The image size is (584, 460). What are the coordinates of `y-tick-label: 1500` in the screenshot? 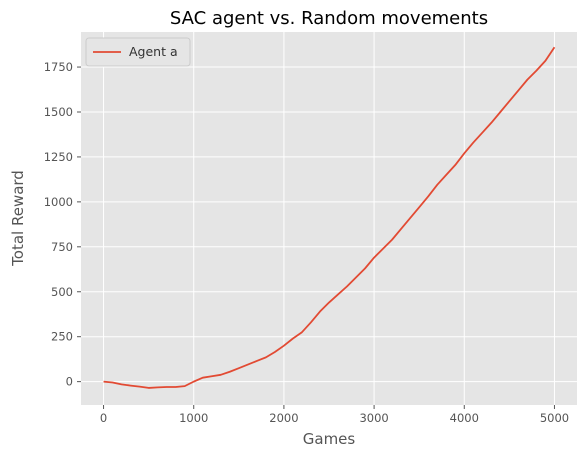 It's located at (58, 112).